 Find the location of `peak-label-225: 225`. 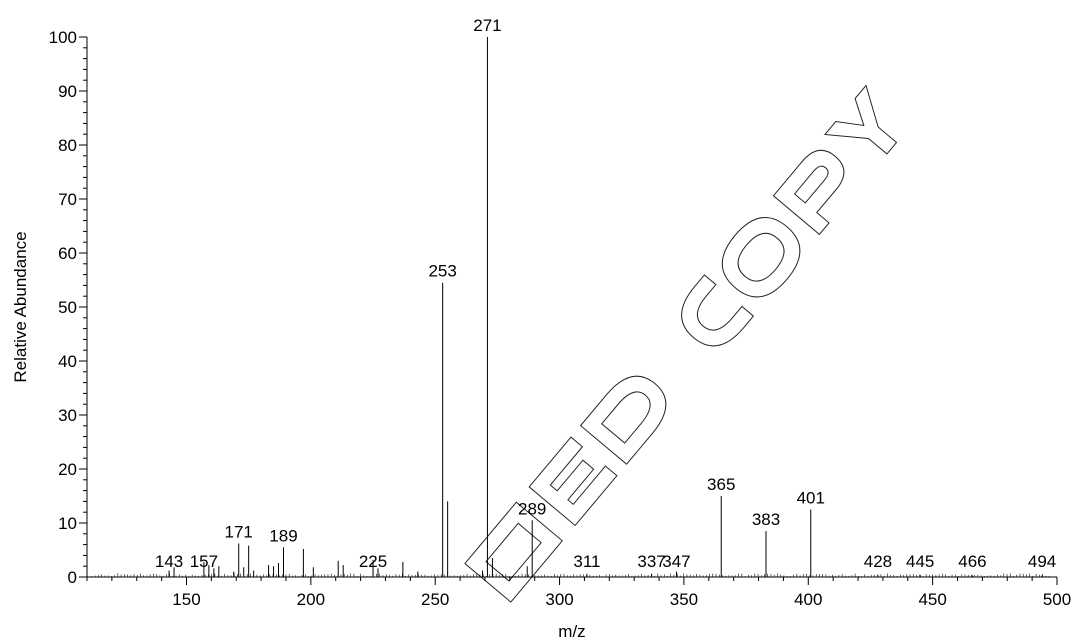

peak-label-225: 225 is located at coordinates (373, 561).